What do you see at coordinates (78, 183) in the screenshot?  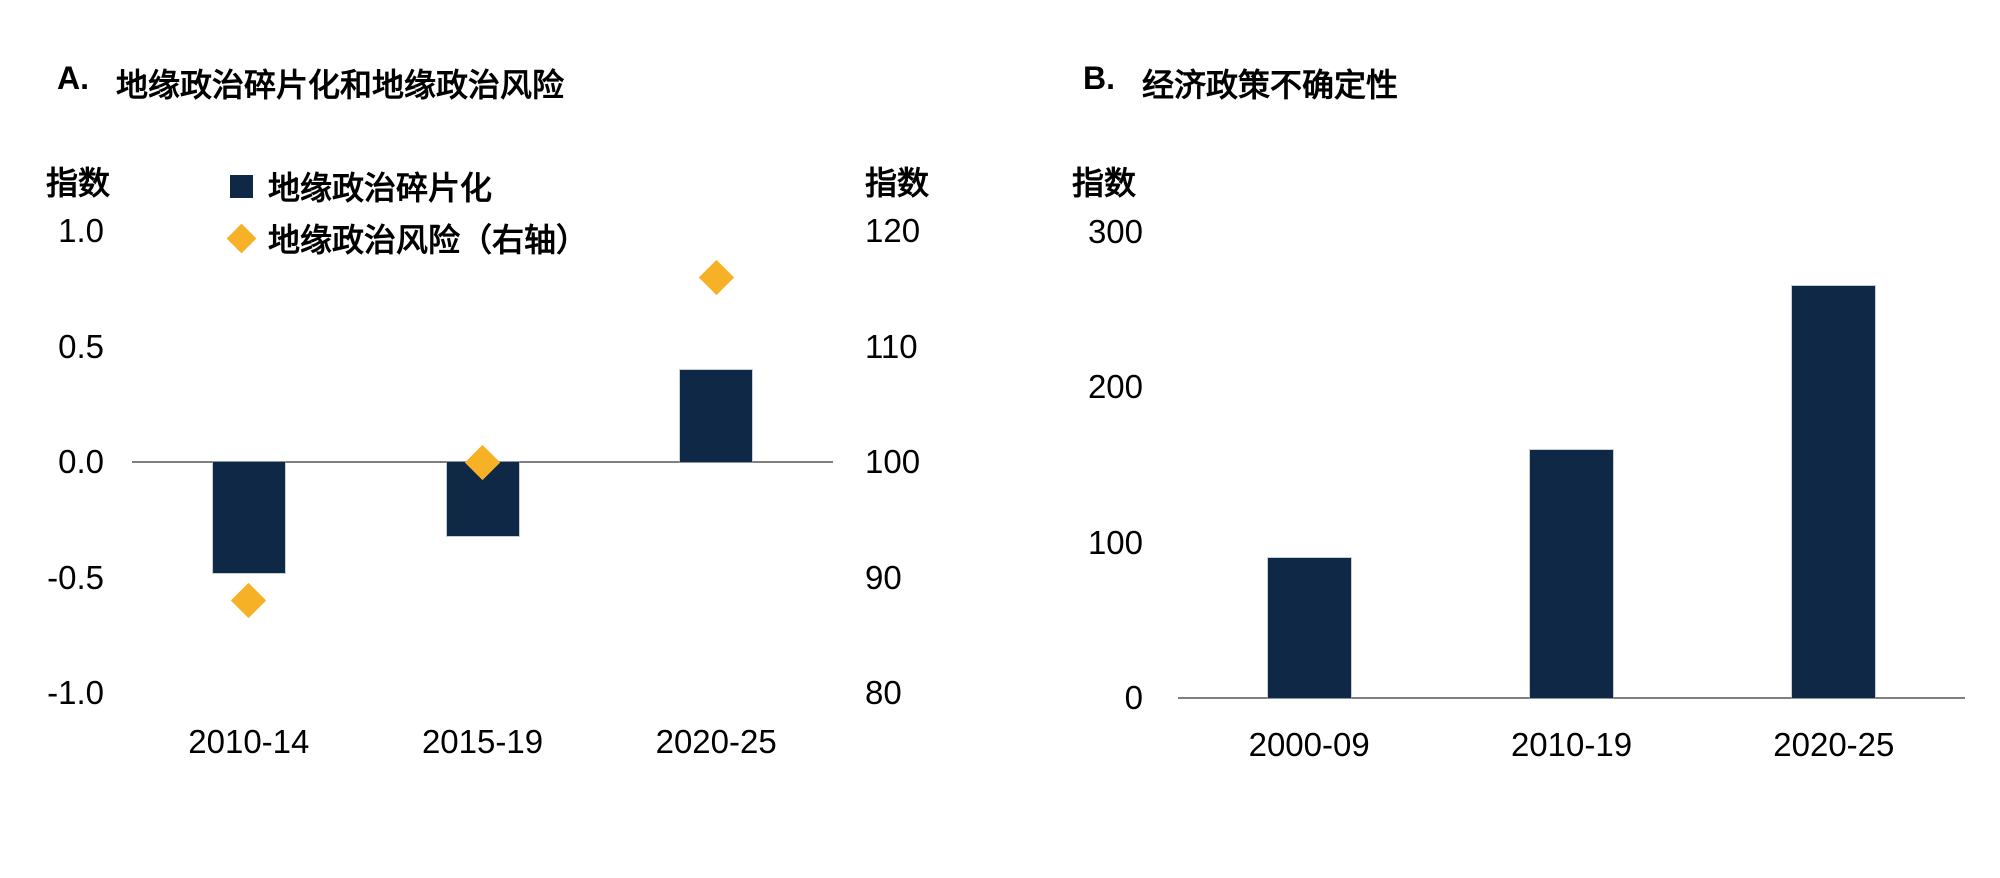 I see `panel-a-left-axis-unit-label: 指数` at bounding box center [78, 183].